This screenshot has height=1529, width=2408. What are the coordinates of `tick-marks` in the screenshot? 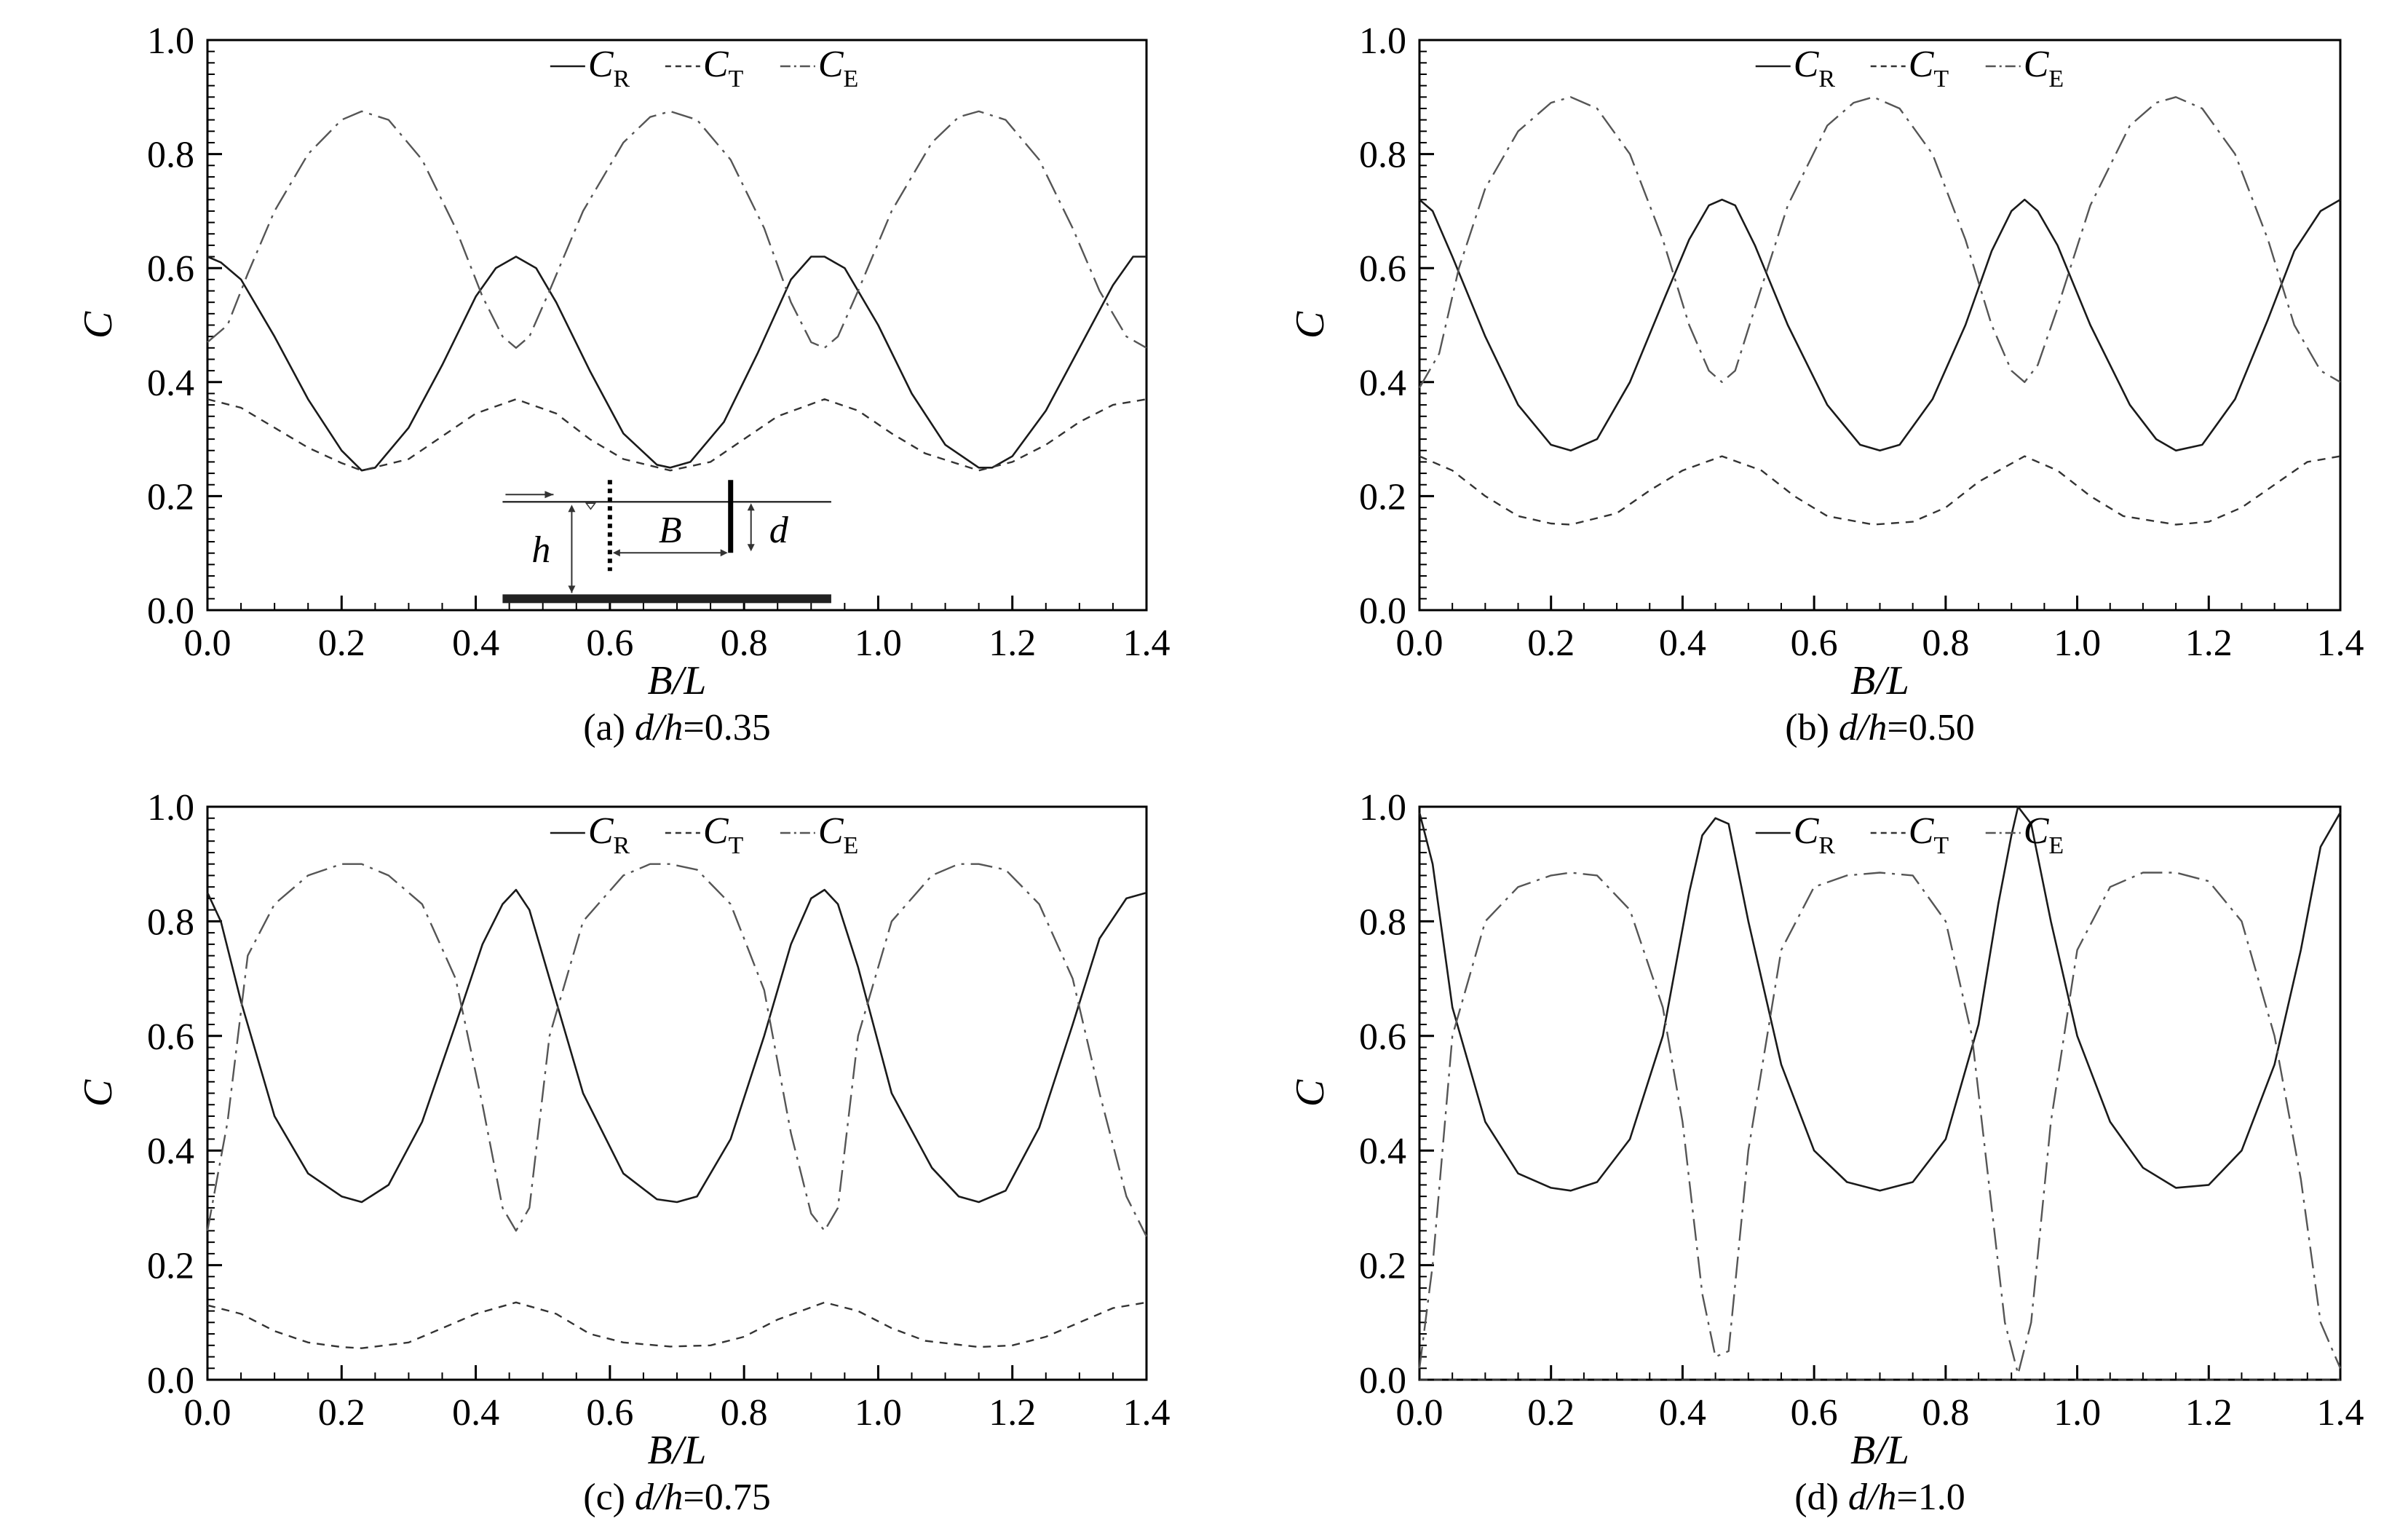 It's located at (1880, 1093).